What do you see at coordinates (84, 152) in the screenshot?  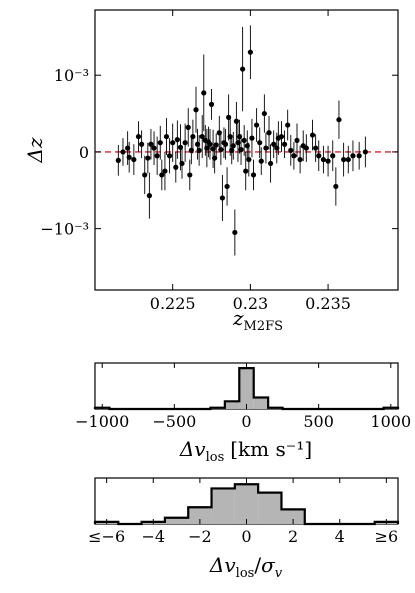 I see `y-tick-label: 0` at bounding box center [84, 152].